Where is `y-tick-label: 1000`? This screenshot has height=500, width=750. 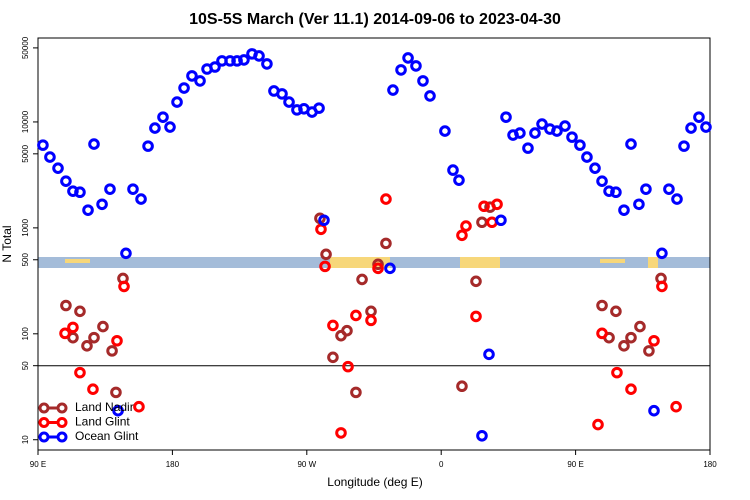 y-tick-label: 1000 is located at coordinates (25, 227).